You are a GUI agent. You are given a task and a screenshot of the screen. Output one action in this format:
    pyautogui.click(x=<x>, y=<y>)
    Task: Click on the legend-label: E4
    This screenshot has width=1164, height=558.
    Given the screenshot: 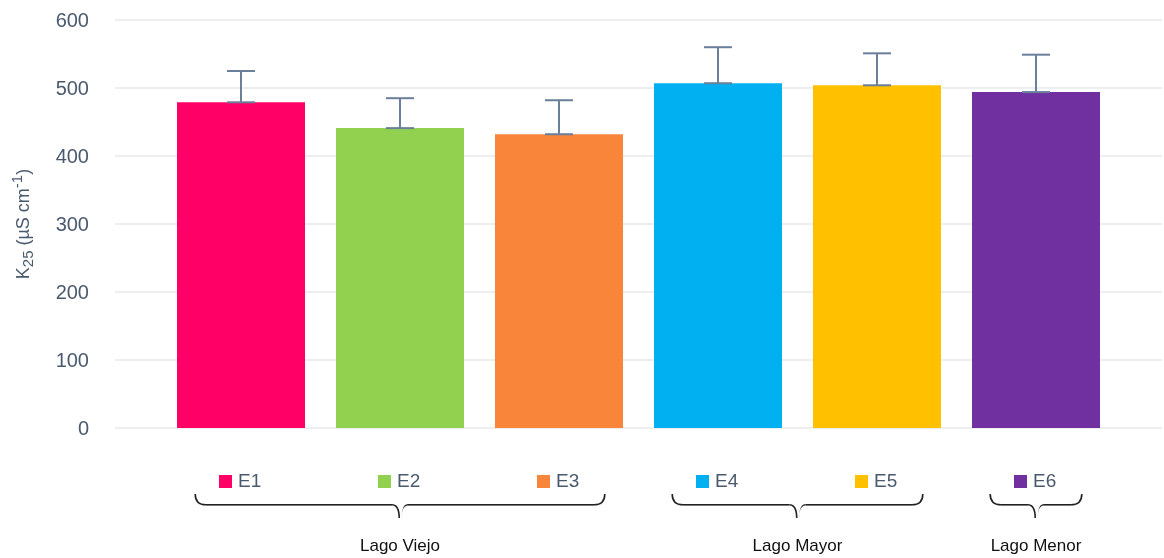 What is the action you would take?
    pyautogui.click(x=727, y=481)
    